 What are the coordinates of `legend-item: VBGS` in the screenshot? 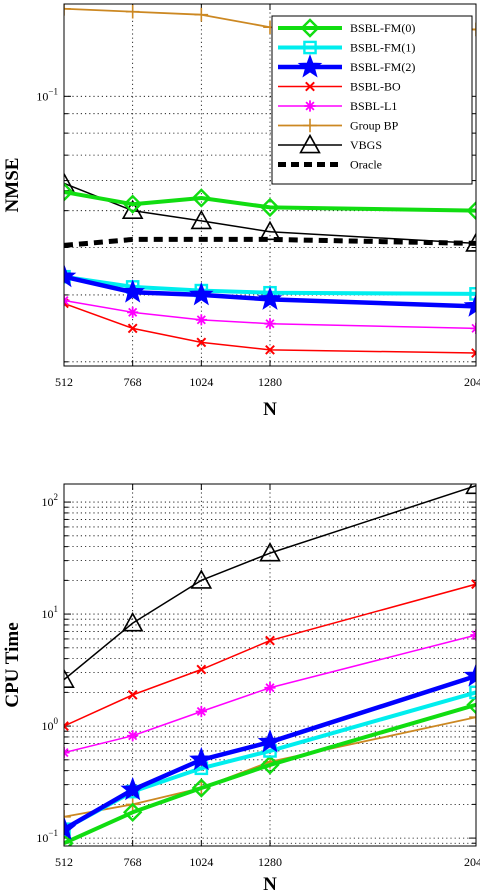 It's located at (330, 143).